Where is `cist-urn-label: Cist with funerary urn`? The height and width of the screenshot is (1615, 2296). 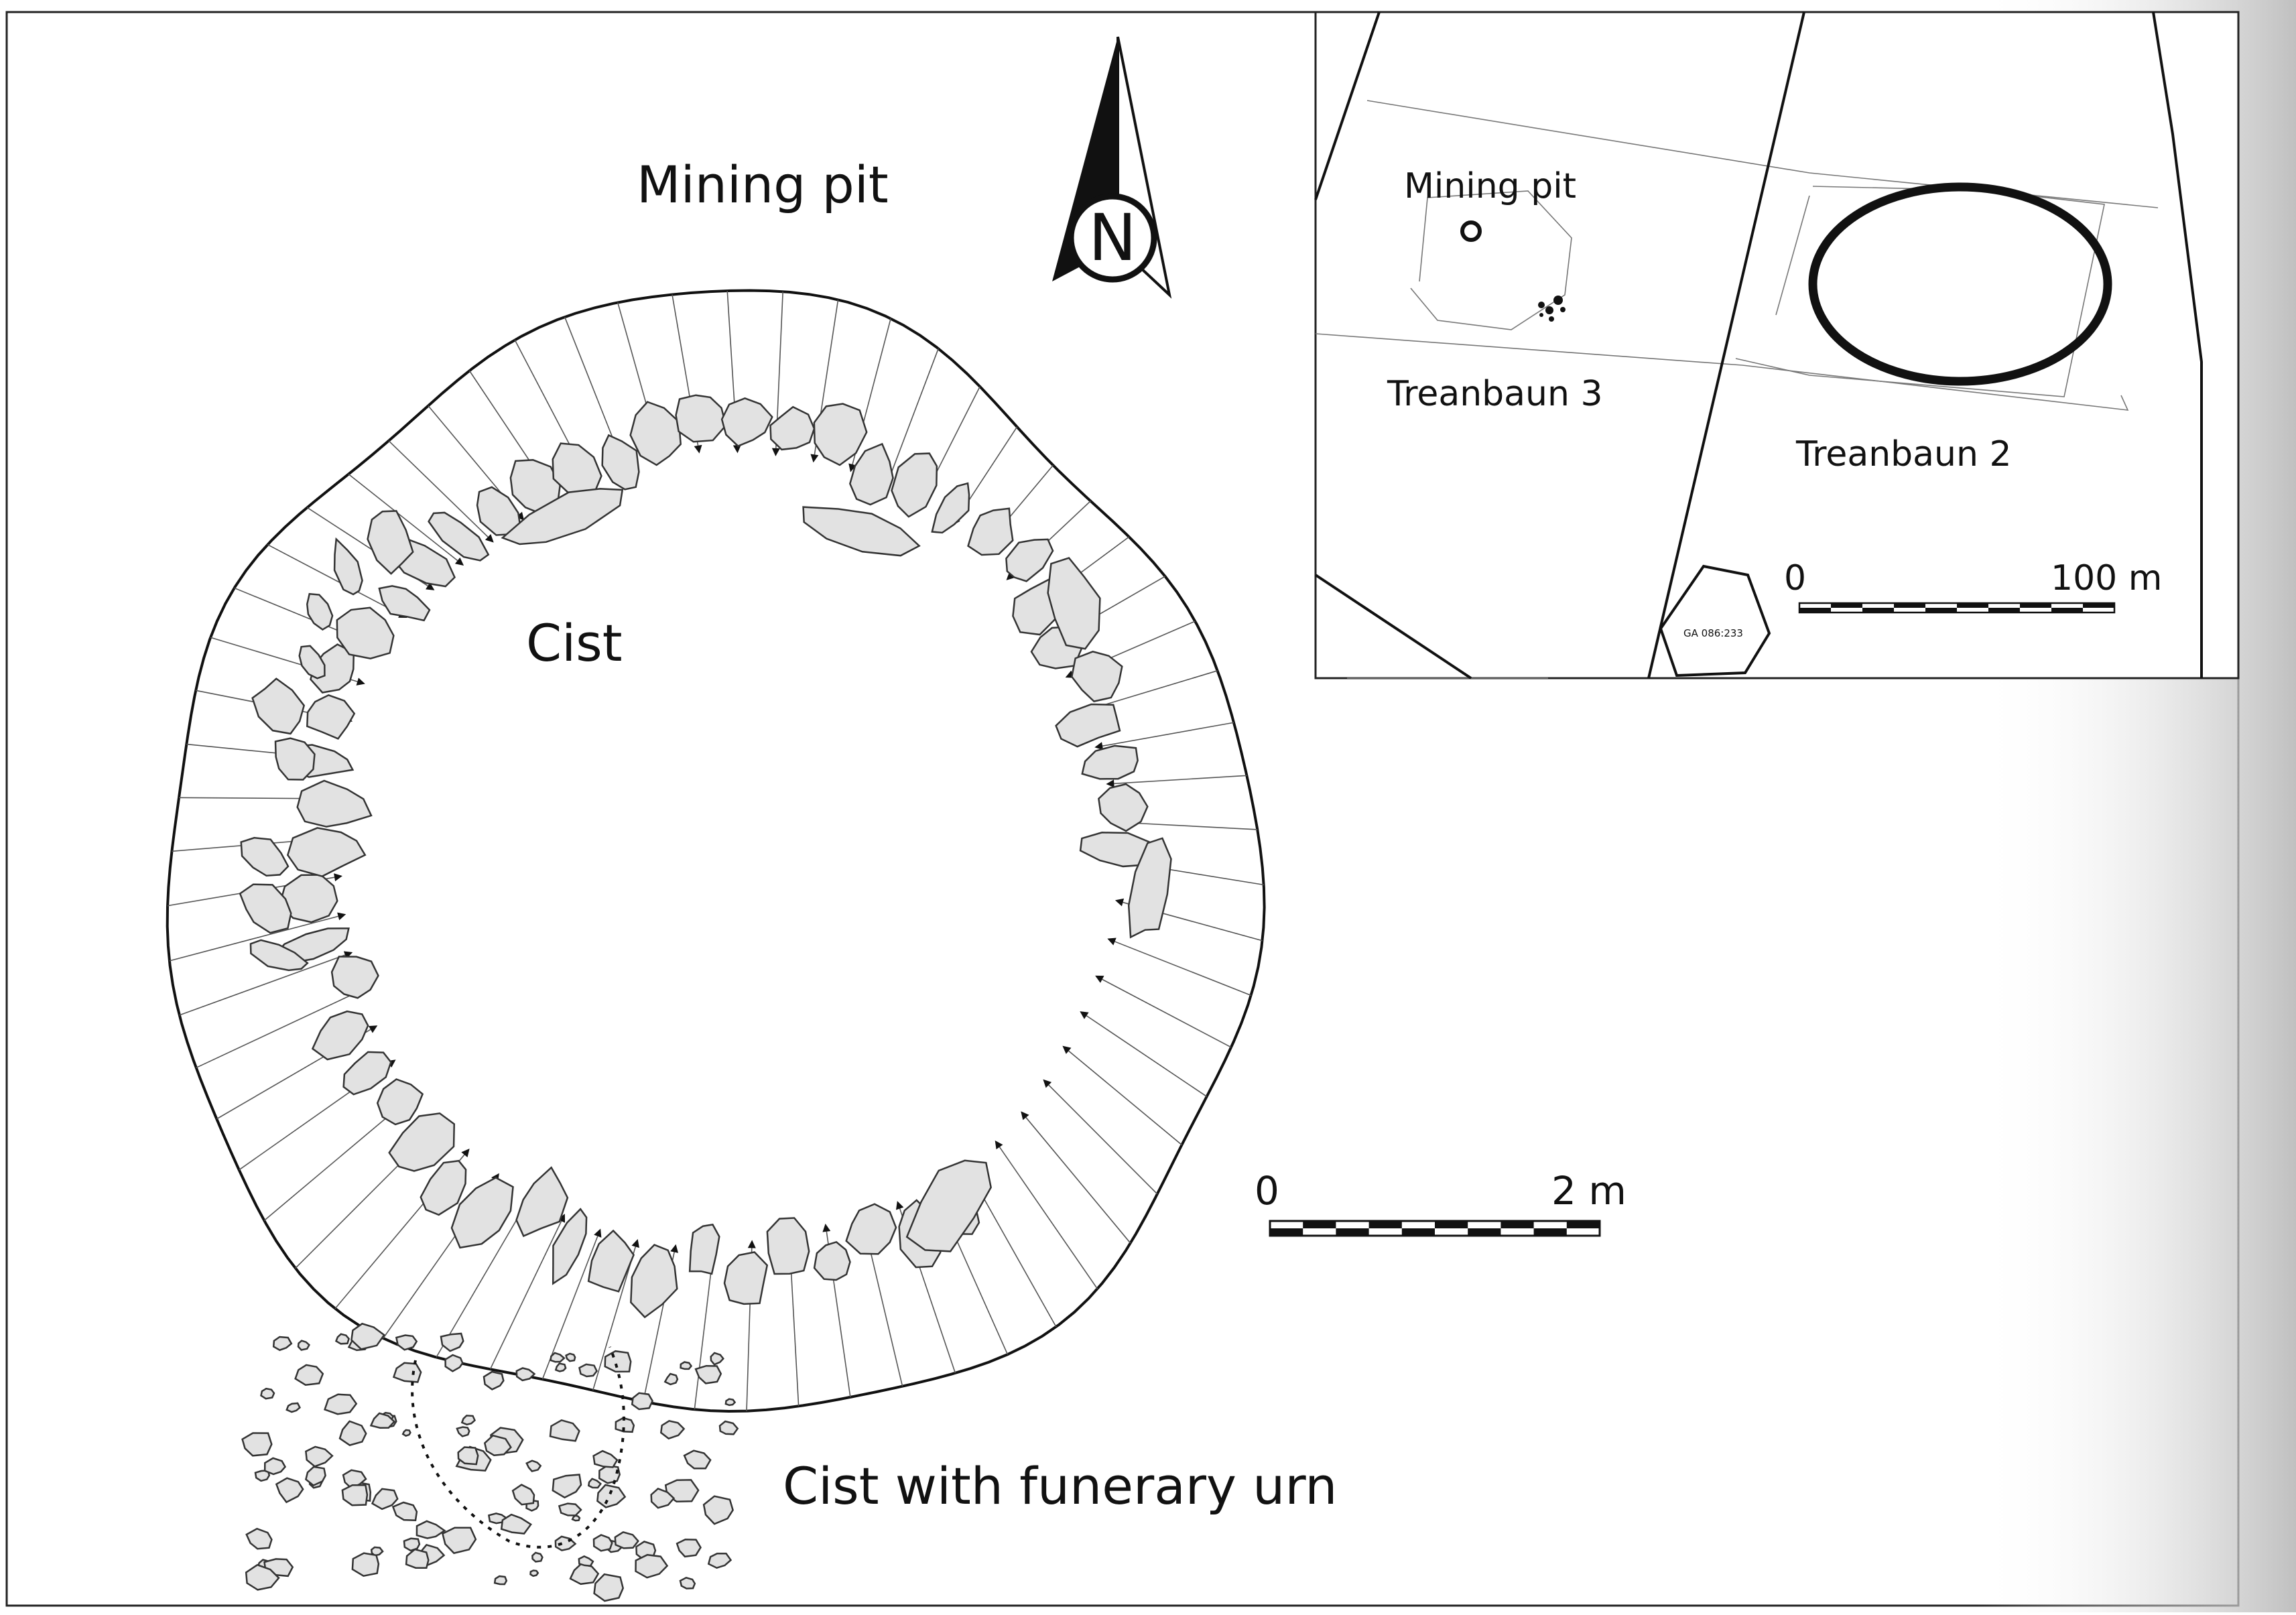
cist-urn-label: Cist with funerary urn is located at coordinates (1060, 1486).